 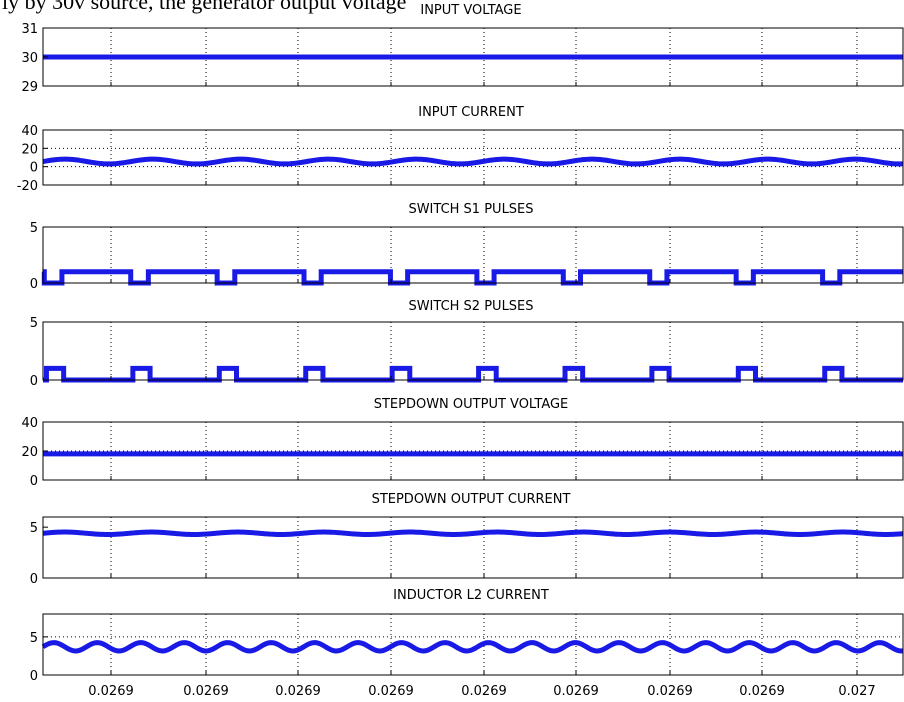 What do you see at coordinates (471, 404) in the screenshot?
I see `subplot-title: STEPDOWN OUTPUT VOLTAGE` at bounding box center [471, 404].